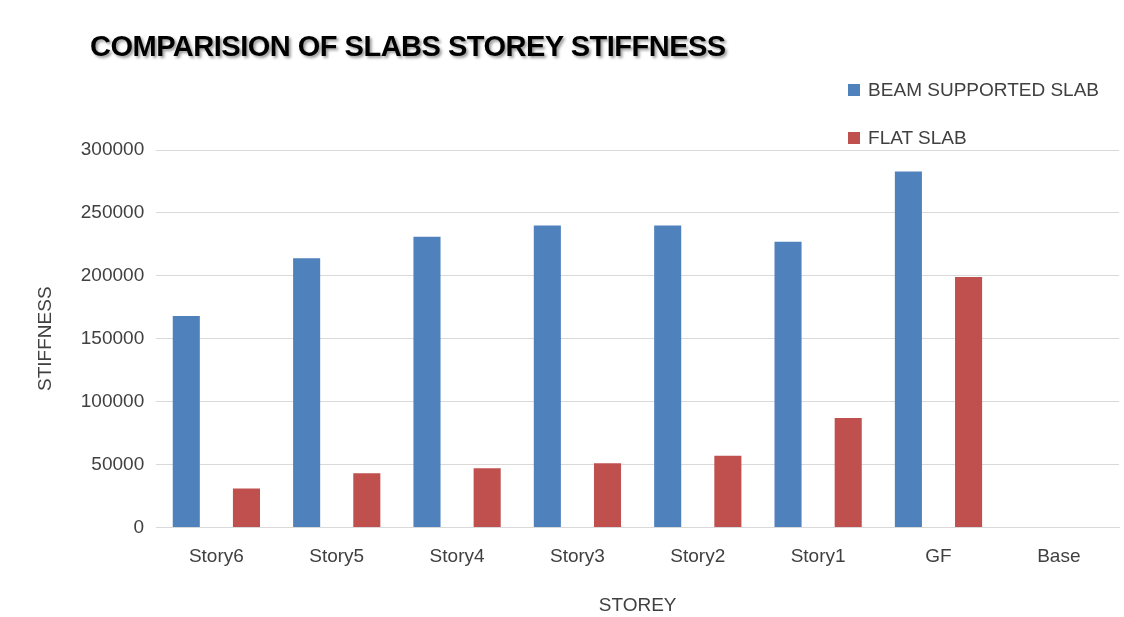  Describe the element at coordinates (818, 556) in the screenshot. I see `x-tick-label: Story1` at that location.